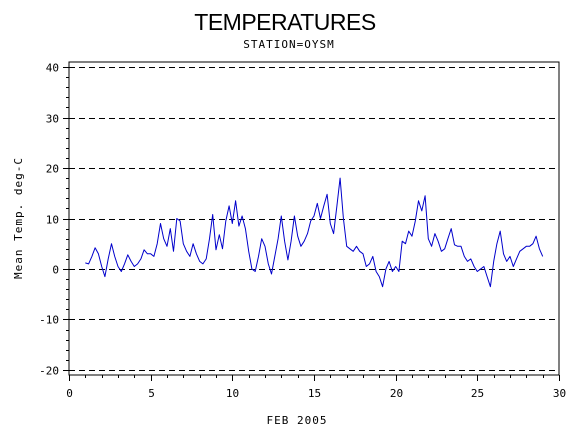  I want to click on y-tick-label: -10, so click(49, 320).